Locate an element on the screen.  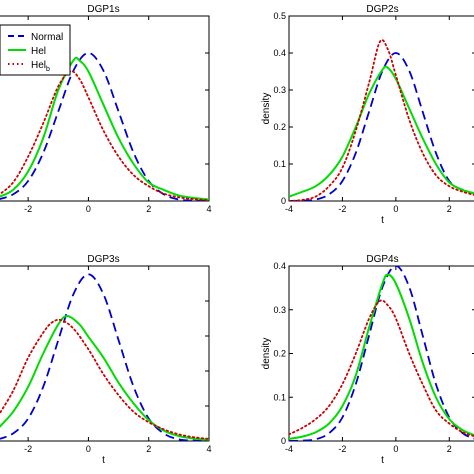
y-tick-label: 0.5 is located at coordinates (279, 16).